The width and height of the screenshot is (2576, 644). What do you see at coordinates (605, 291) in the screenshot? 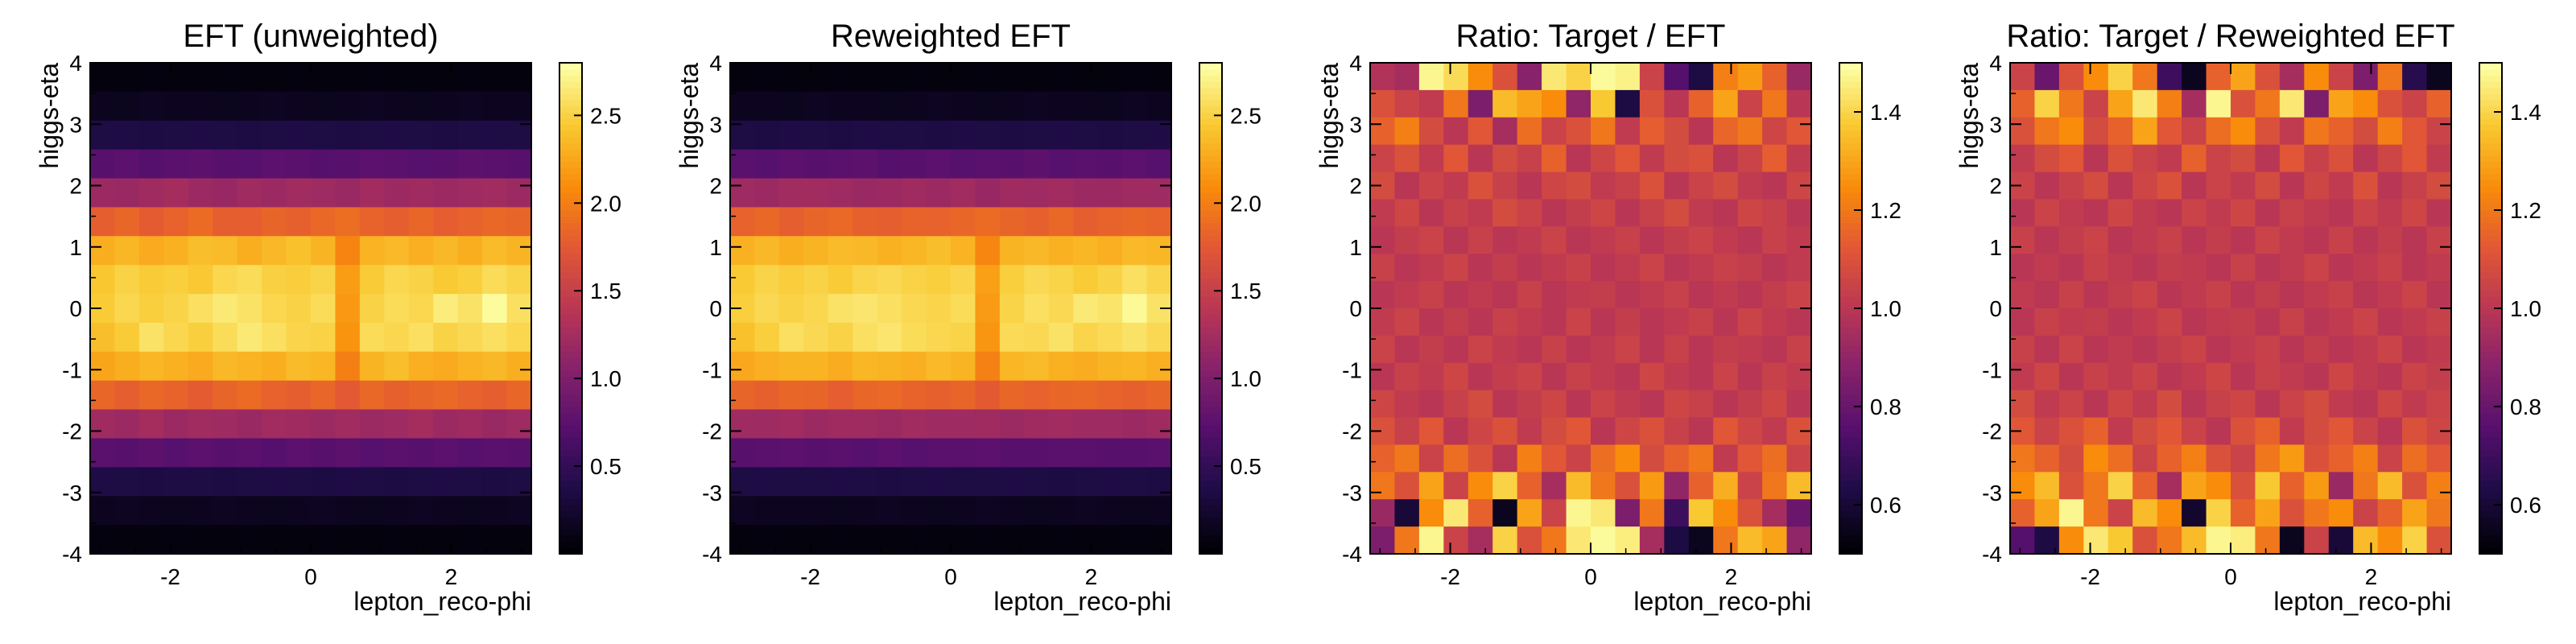
I see `colorbar-tick-label: 1.5` at bounding box center [605, 291].